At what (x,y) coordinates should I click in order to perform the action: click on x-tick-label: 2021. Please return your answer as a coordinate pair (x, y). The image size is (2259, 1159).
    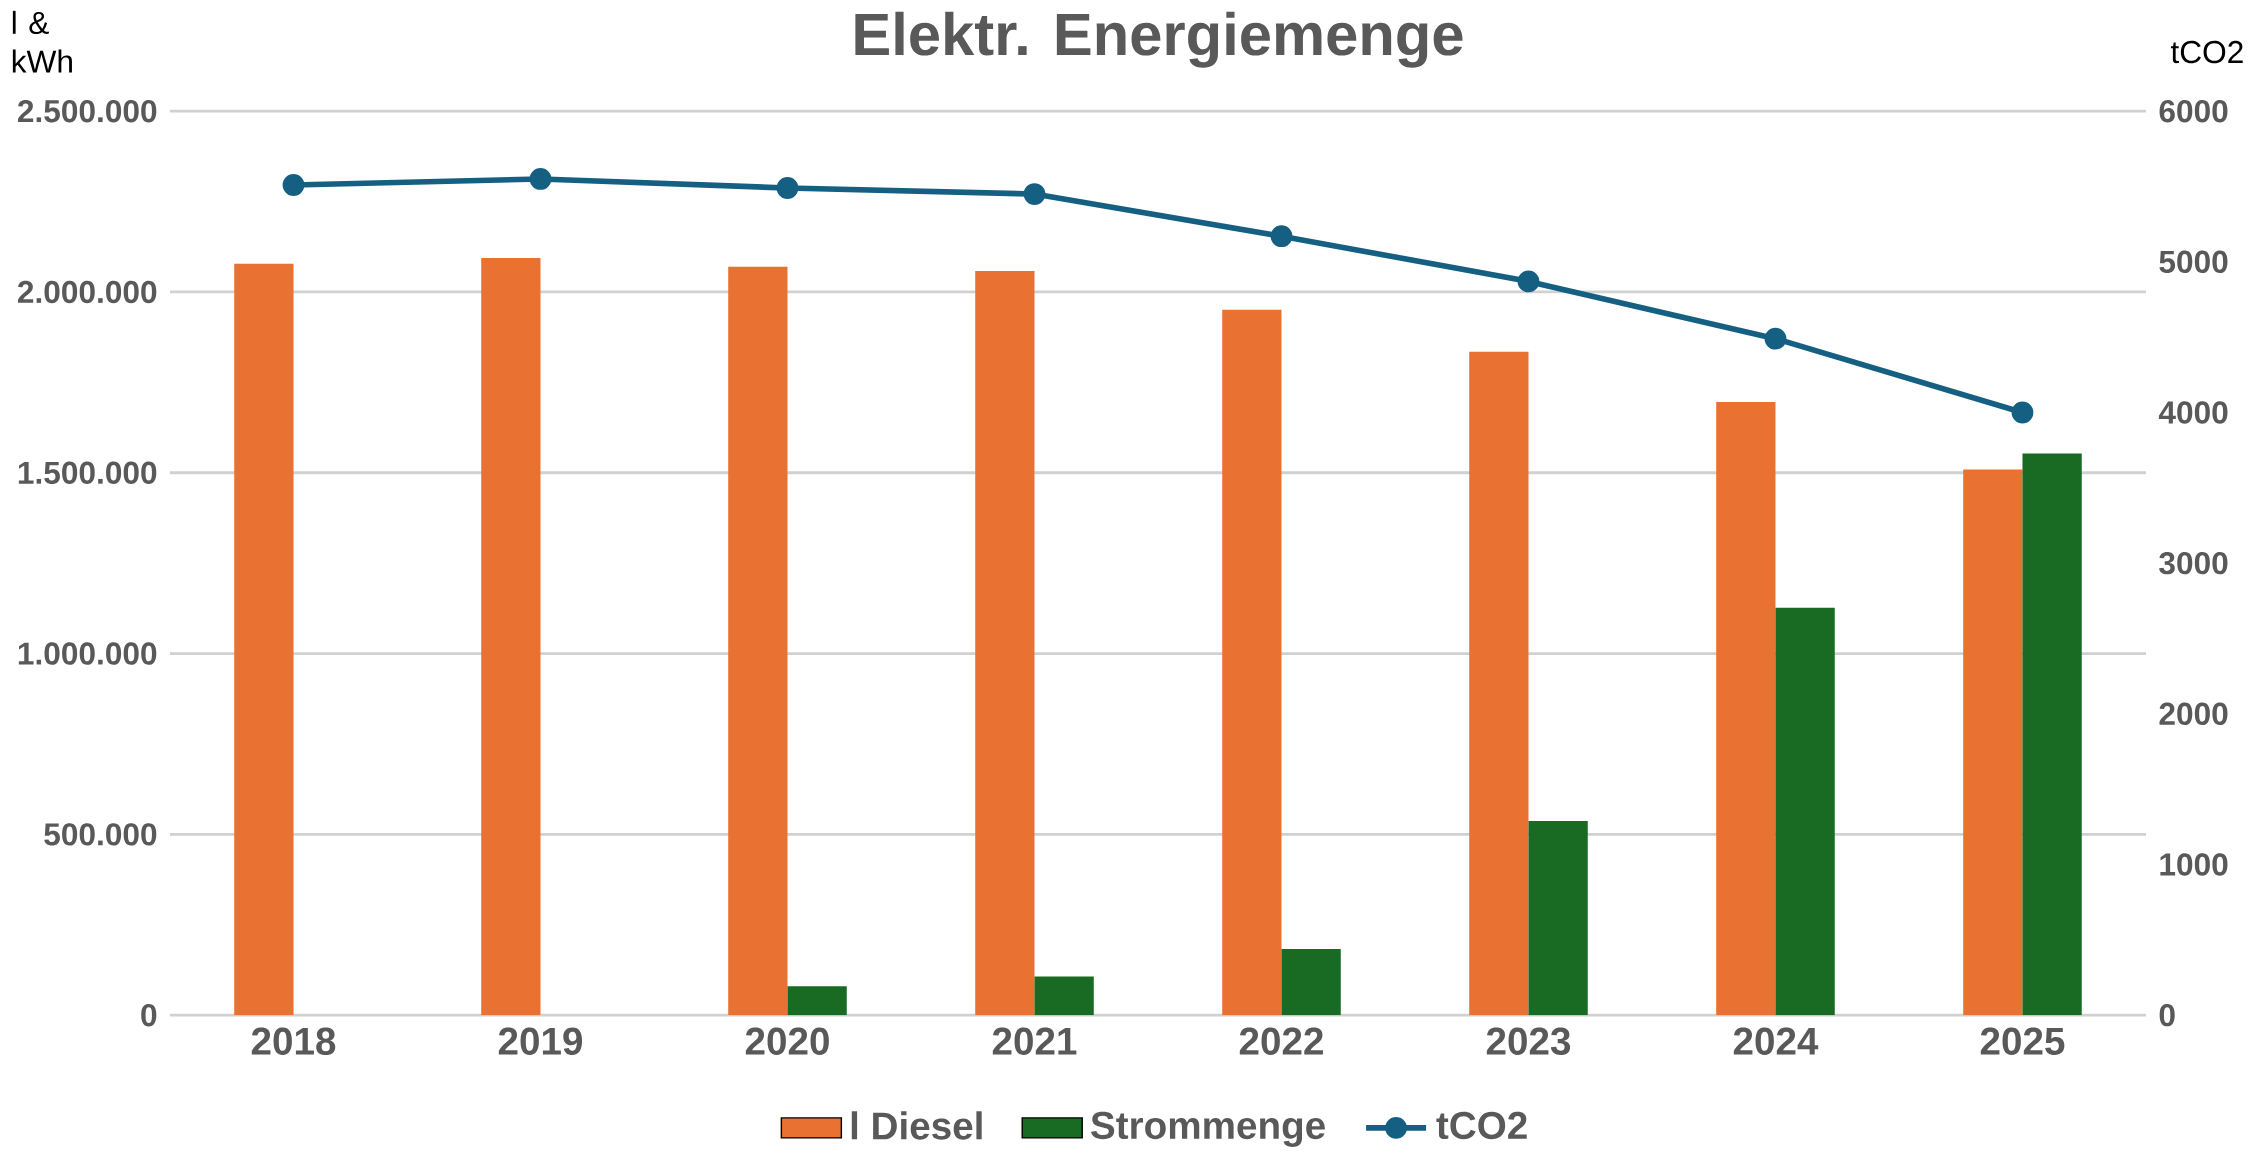
    Looking at the image, I should click on (1034, 1041).